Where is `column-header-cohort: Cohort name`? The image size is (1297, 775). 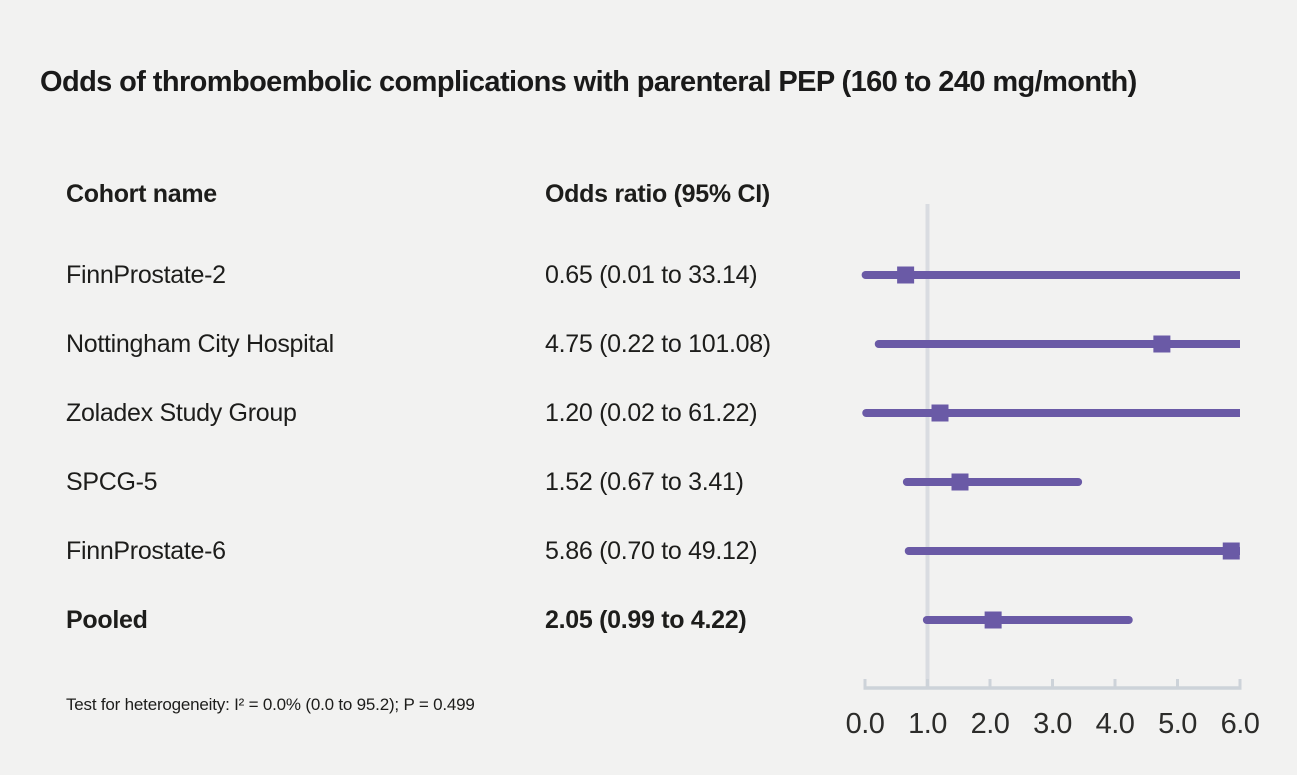 column-header-cohort: Cohort name is located at coordinates (141, 194).